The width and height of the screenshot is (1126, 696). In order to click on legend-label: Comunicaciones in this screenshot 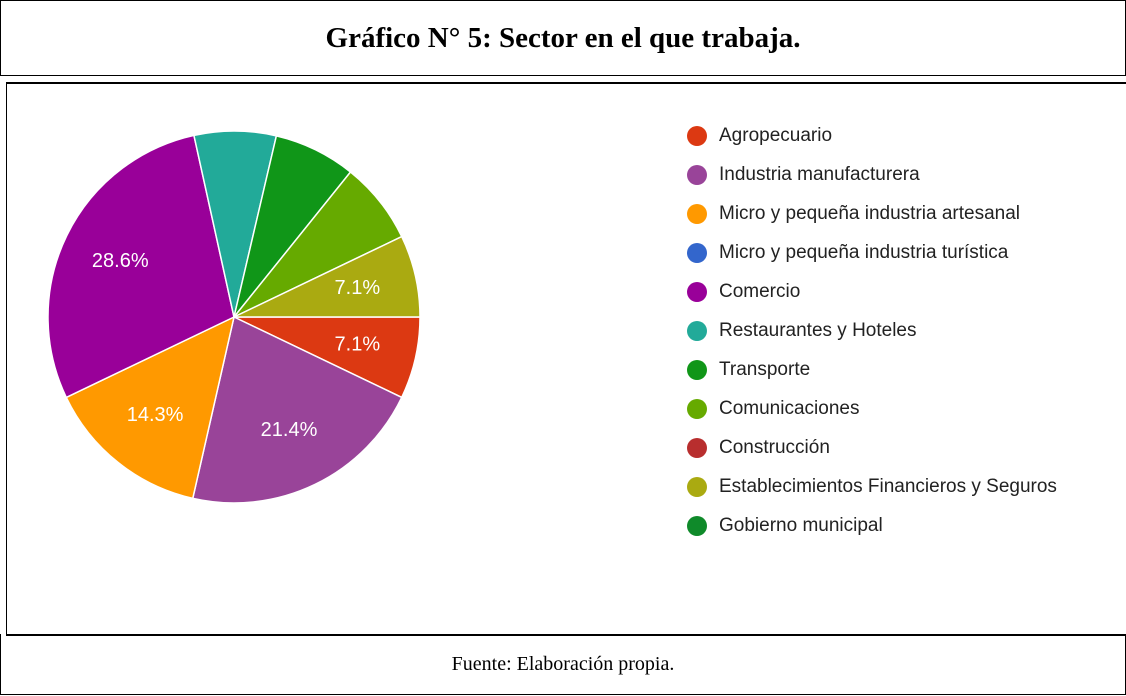, I will do `click(789, 408)`.